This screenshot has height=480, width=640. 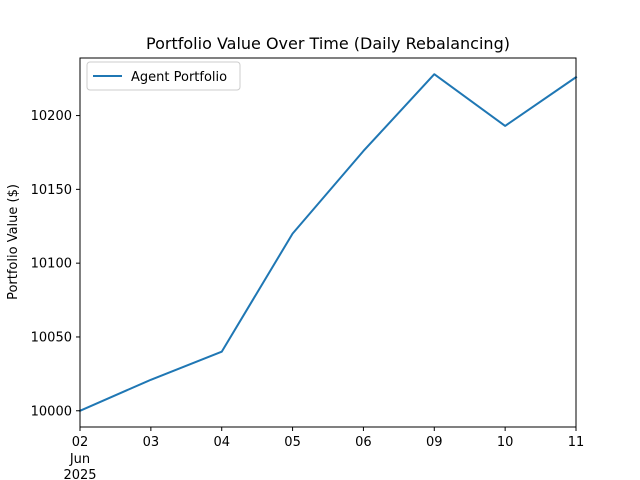 I want to click on legend-box, so click(x=163, y=76).